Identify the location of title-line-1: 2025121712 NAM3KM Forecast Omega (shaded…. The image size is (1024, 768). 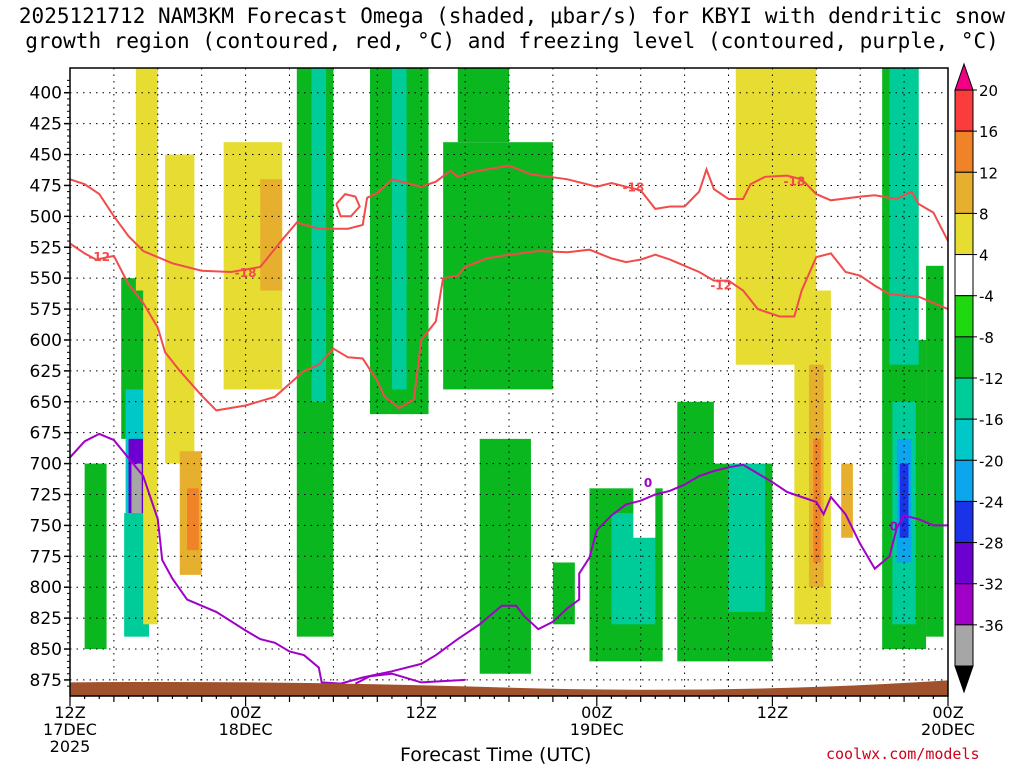
(512, 16).